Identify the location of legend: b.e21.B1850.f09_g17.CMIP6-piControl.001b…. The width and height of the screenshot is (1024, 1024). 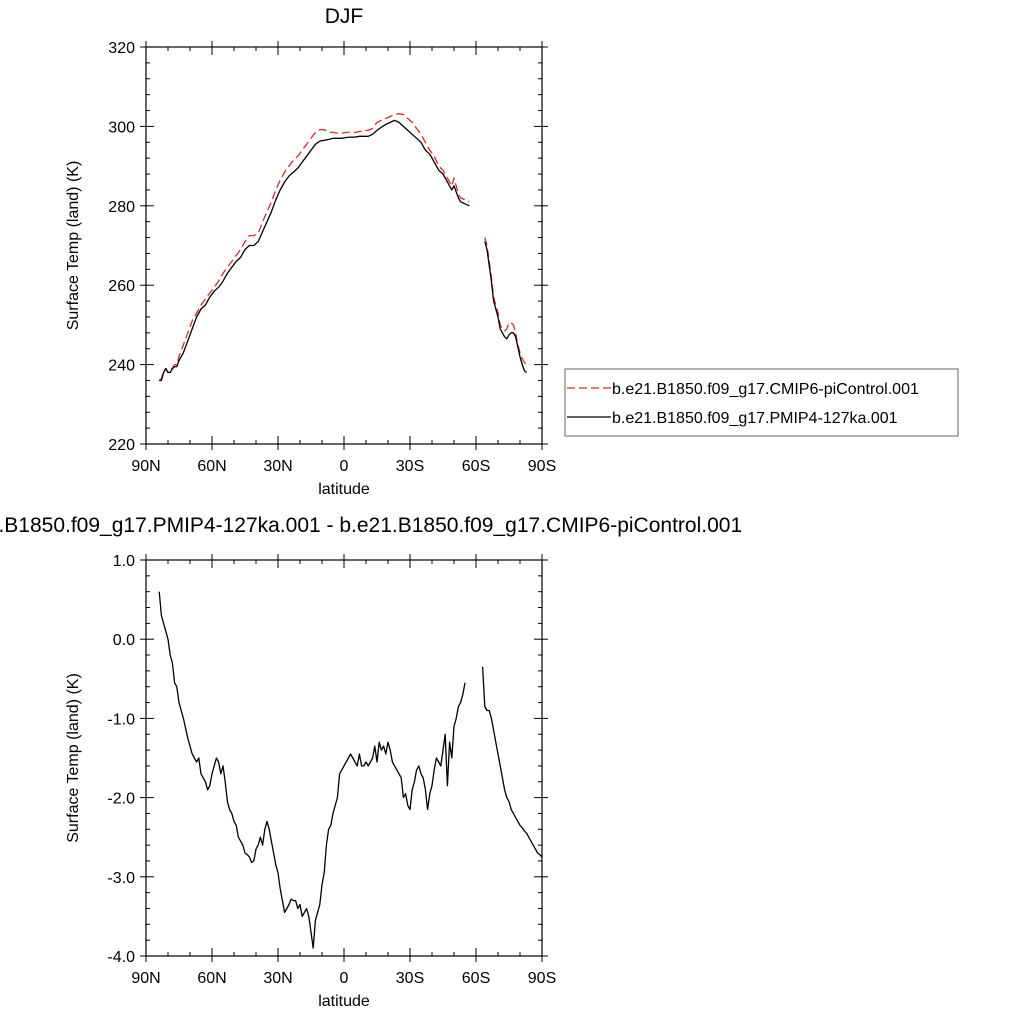
(761, 402).